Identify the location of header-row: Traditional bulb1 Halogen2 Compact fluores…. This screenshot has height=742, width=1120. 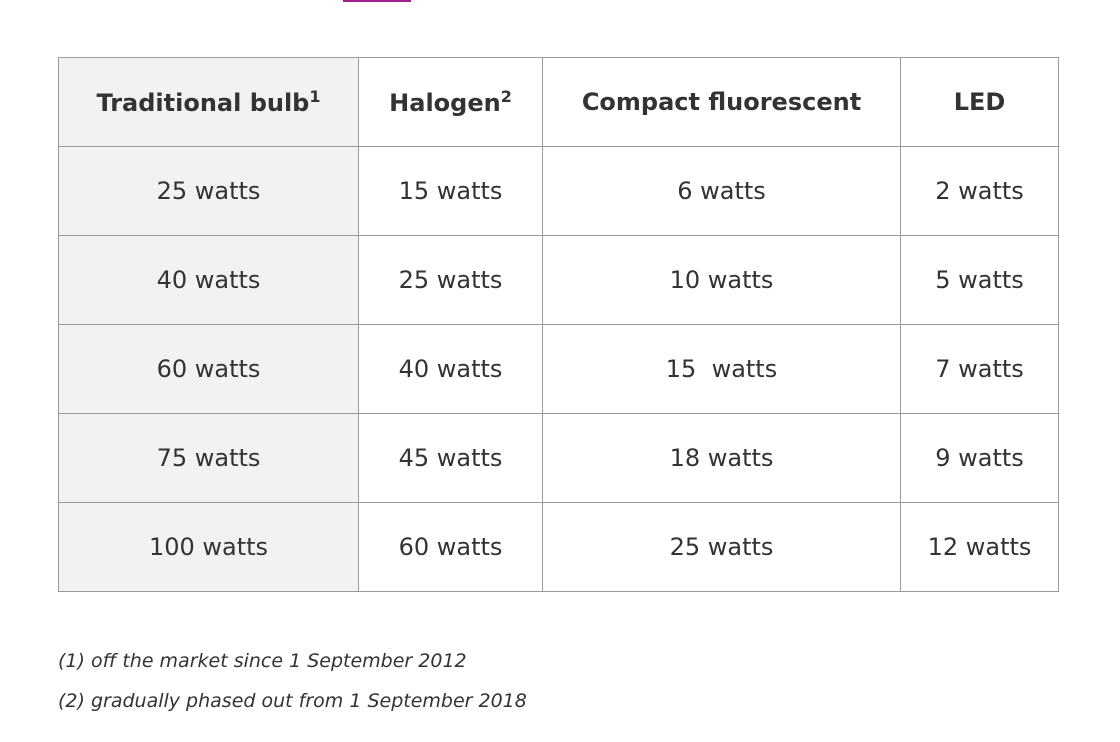
(558, 102).